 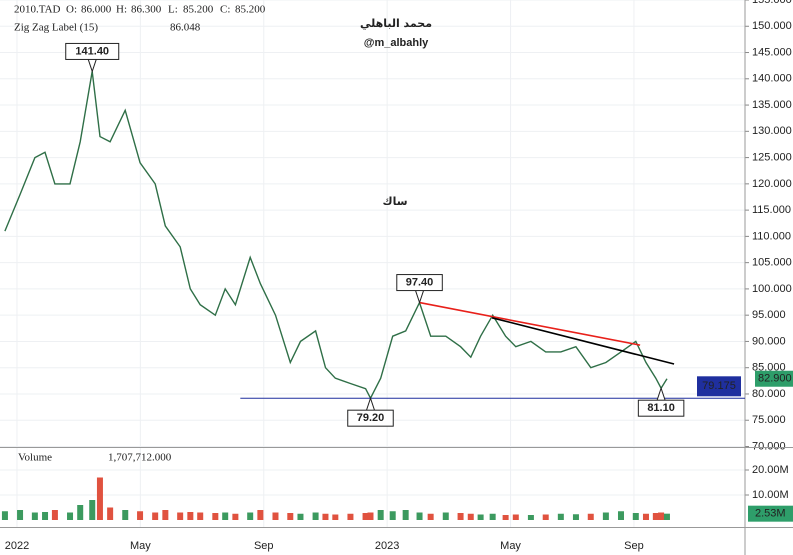 What do you see at coordinates (772, 52) in the screenshot?
I see `y-tick-label: 145.000` at bounding box center [772, 52].